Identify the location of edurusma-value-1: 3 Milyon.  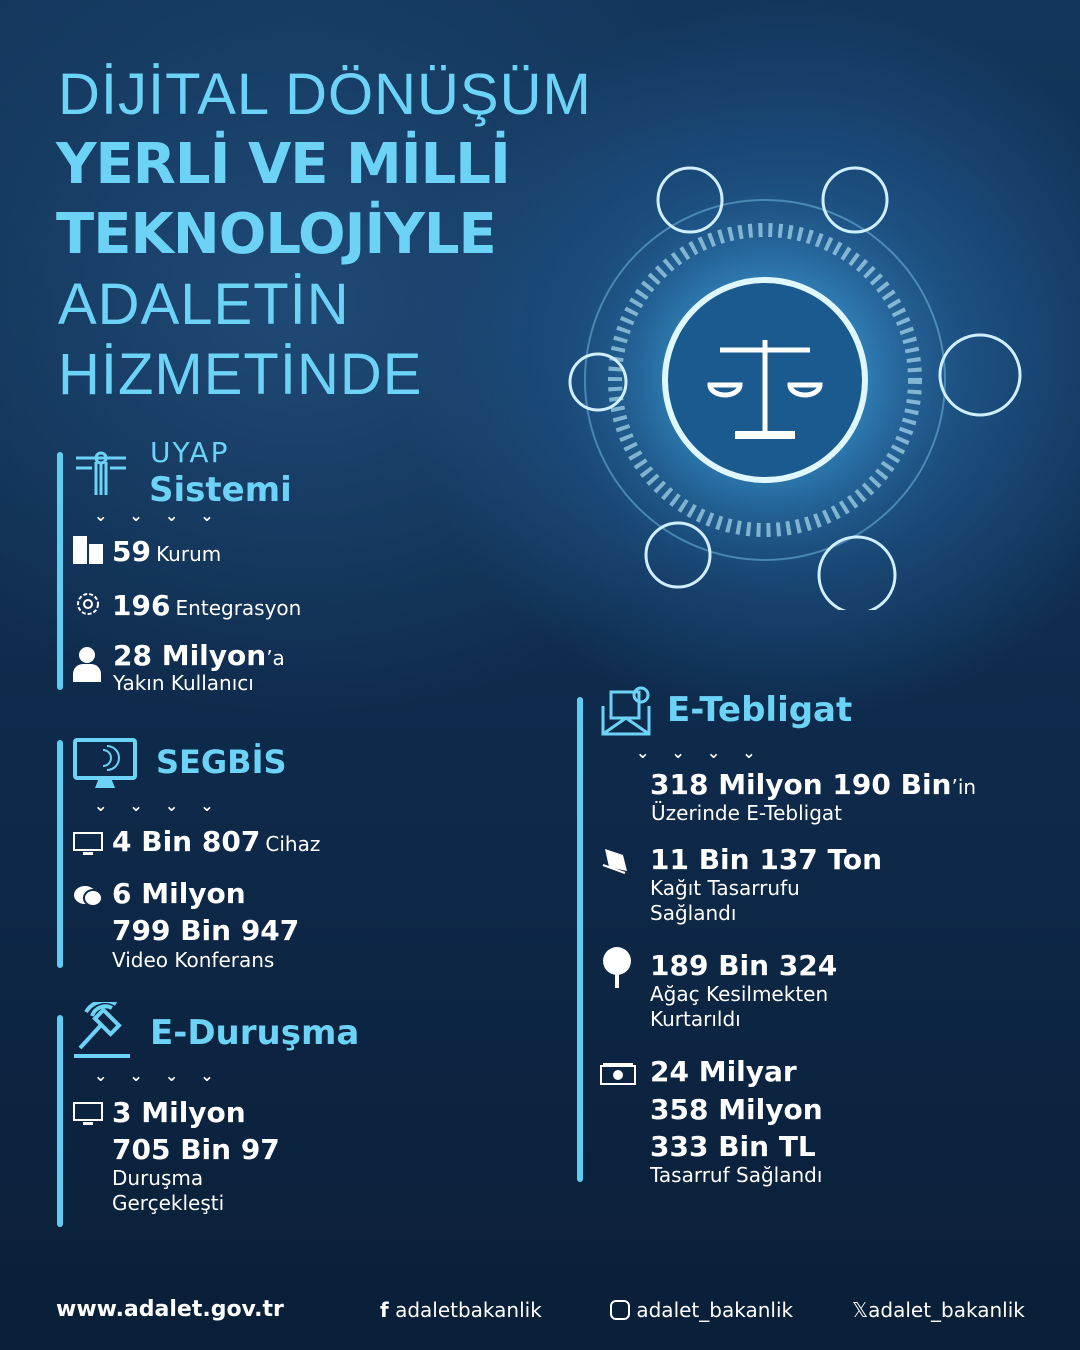
(179, 1112).